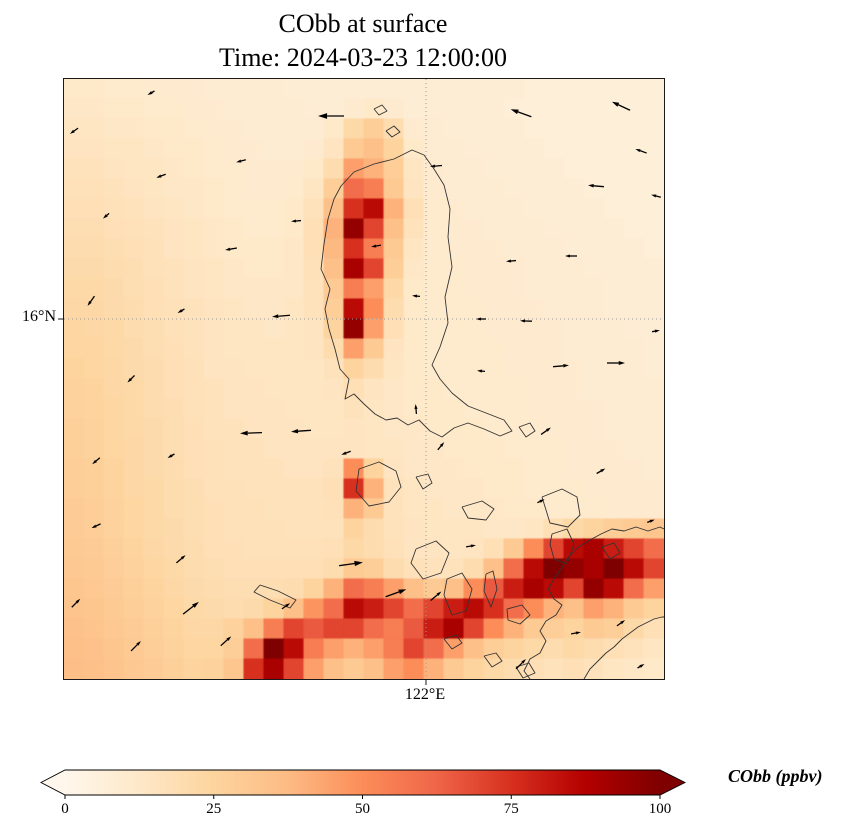 The width and height of the screenshot is (854, 836). Describe the element at coordinates (363, 57) in the screenshot. I see `plot-subtitle: Time: 2024-03-23 12:00:00` at that location.